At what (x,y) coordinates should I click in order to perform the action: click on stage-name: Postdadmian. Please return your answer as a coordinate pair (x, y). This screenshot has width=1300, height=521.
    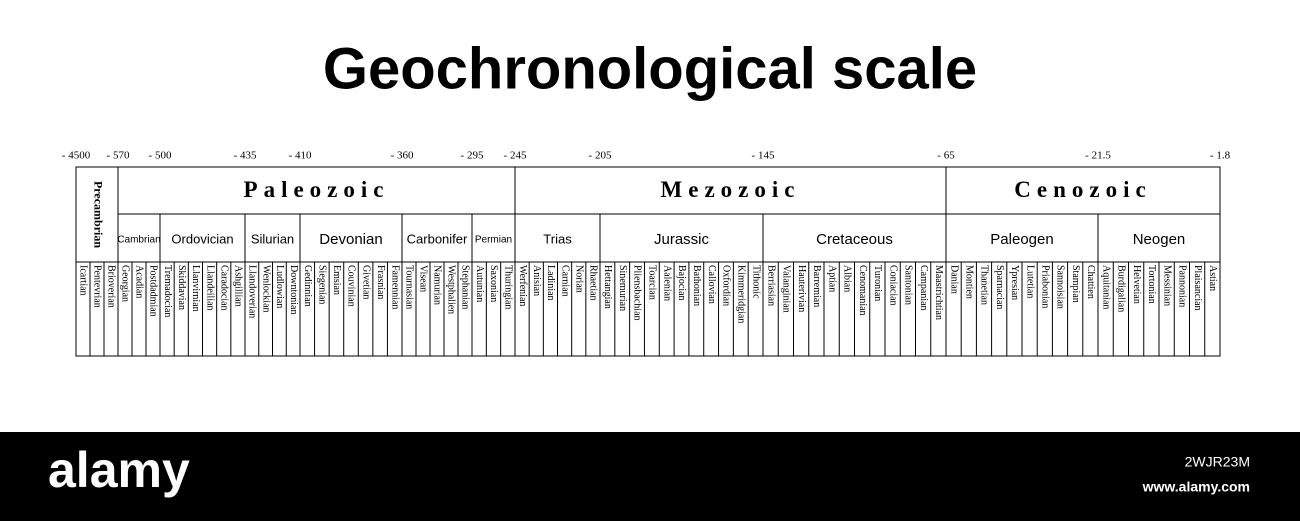
    Looking at the image, I should click on (153, 291).